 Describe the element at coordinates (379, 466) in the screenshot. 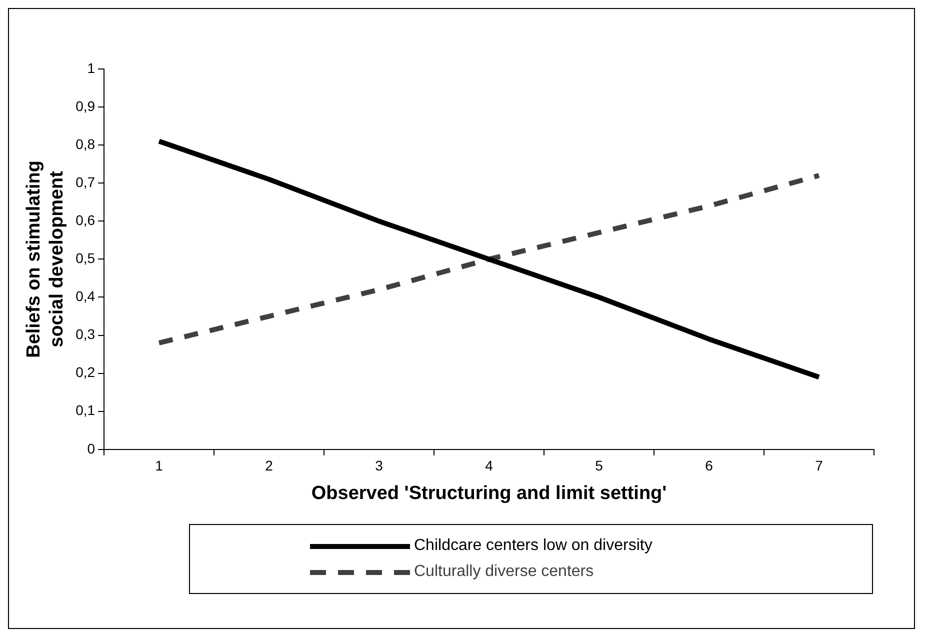

I see `x-tick-label: 3` at that location.